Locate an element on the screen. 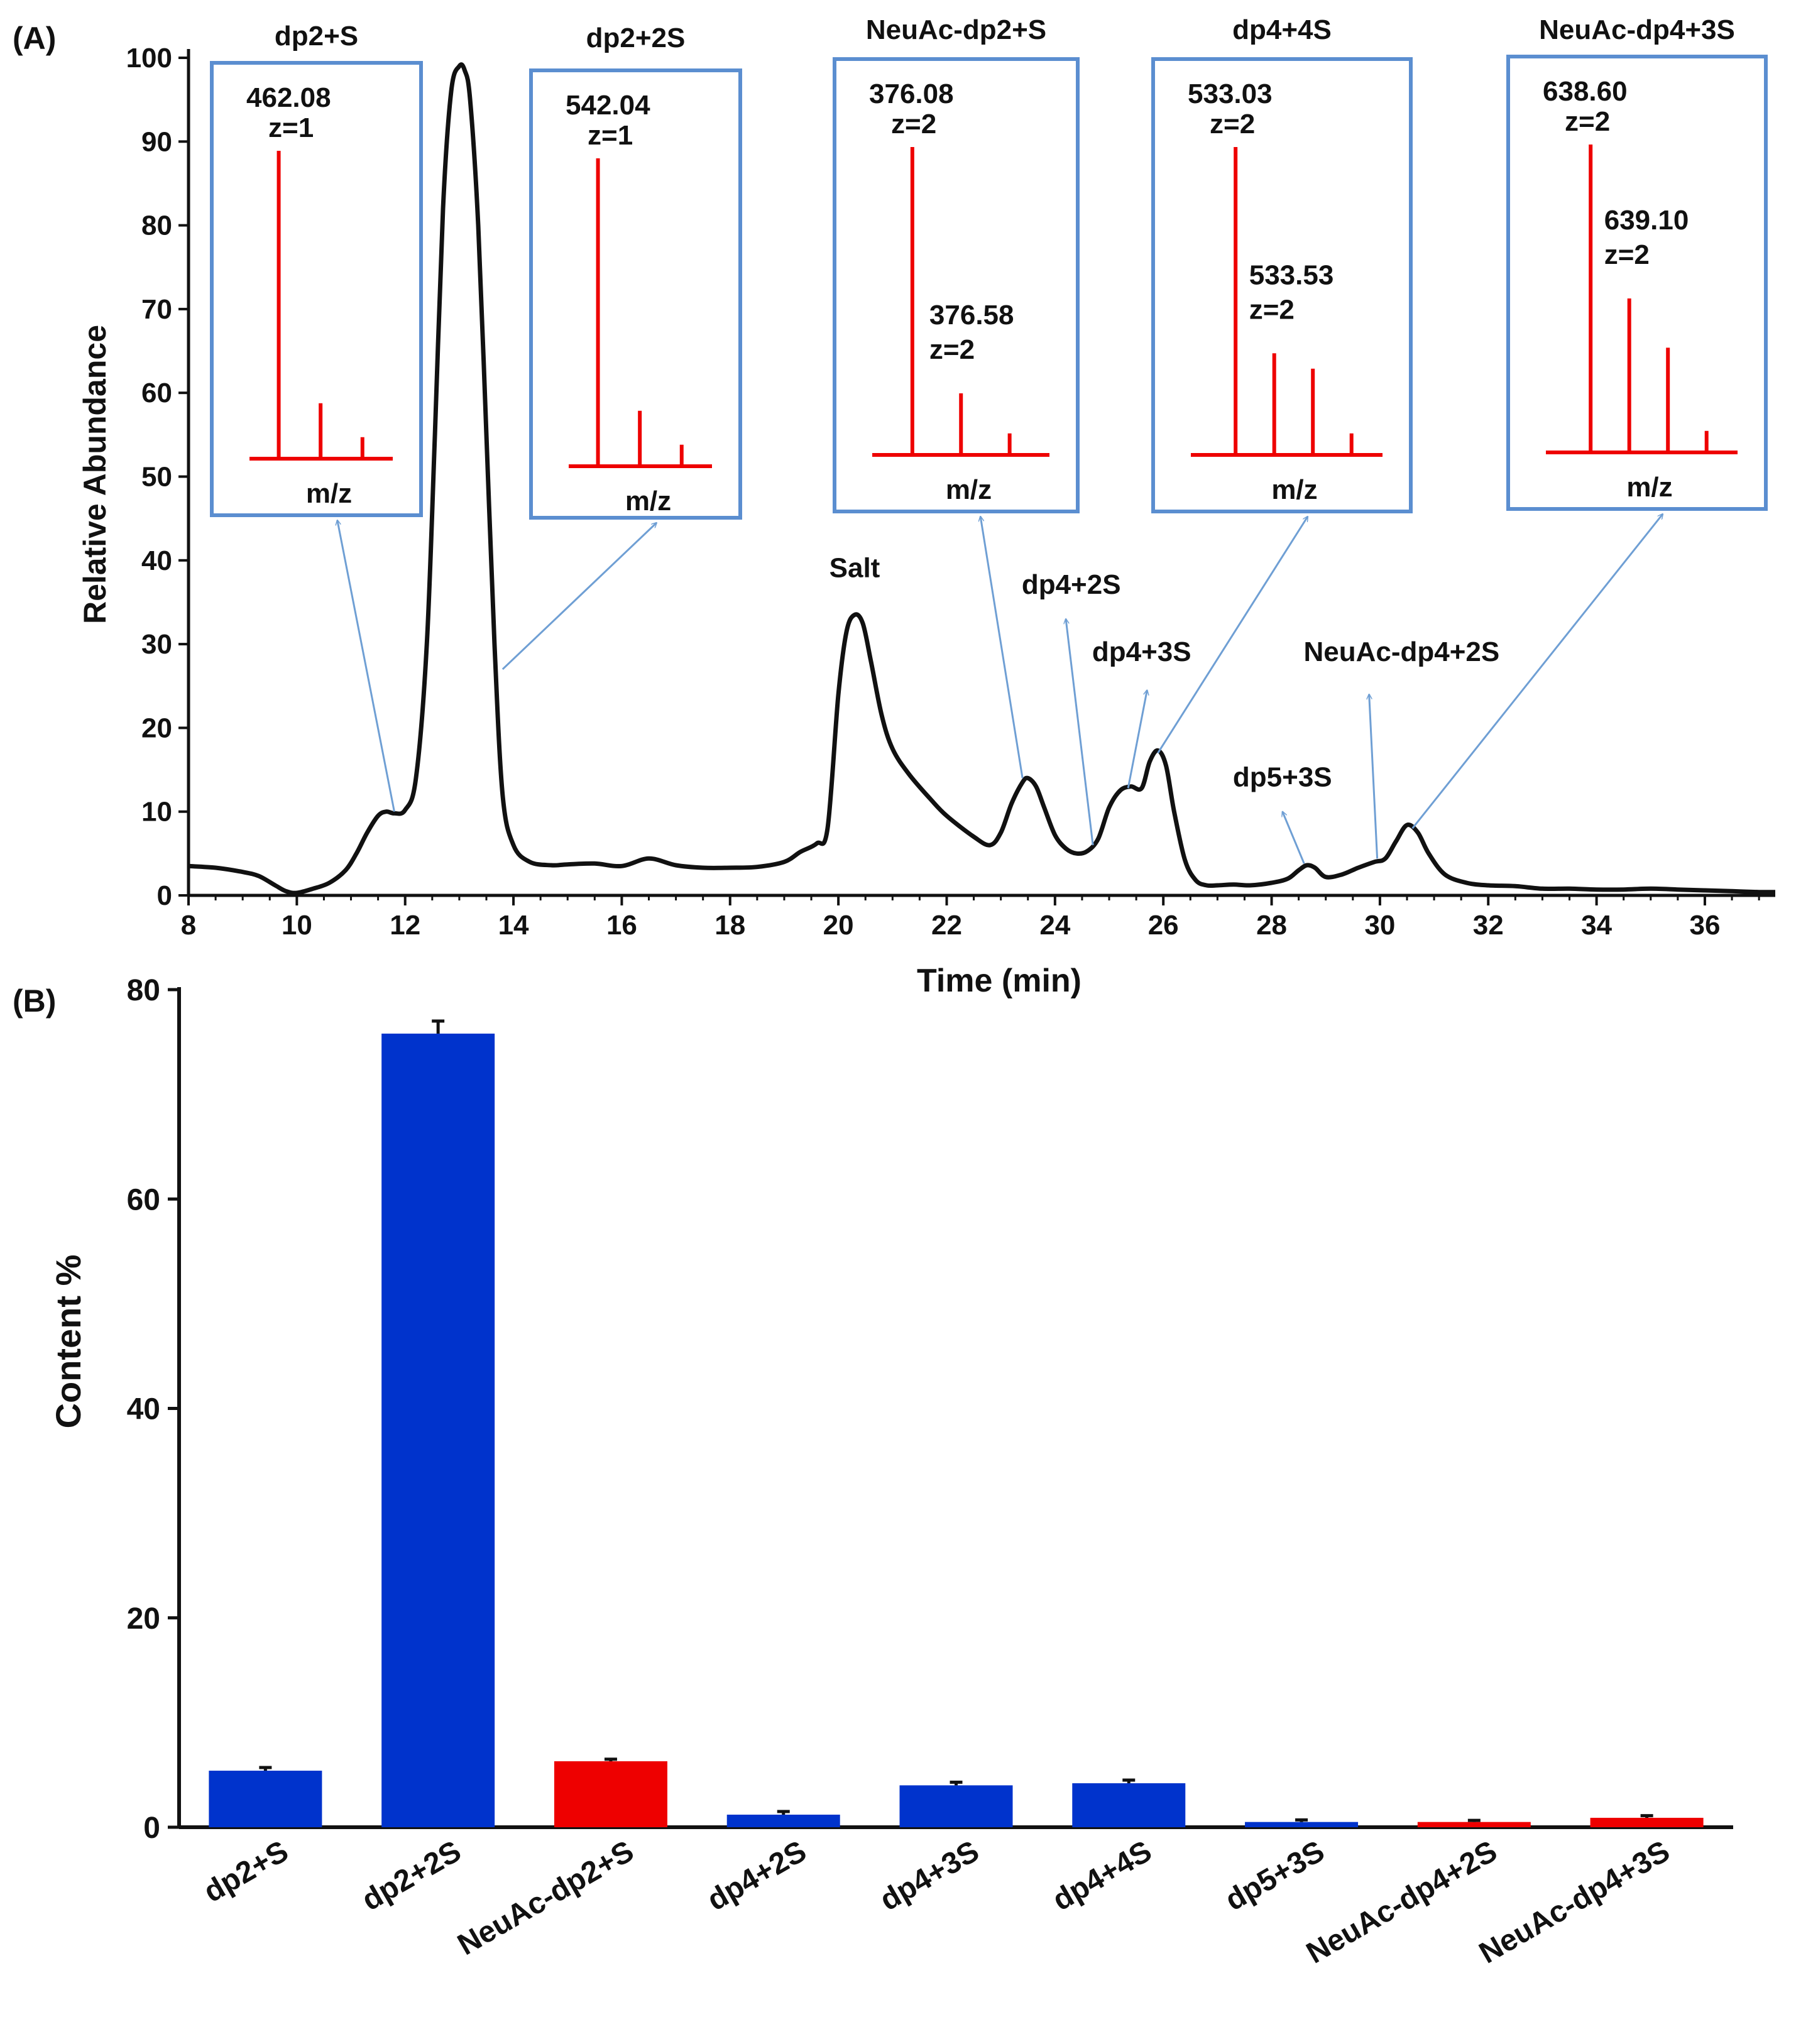 The width and height of the screenshot is (1796, 2044). bar-y-ticks: 0 20 40 60 80 is located at coordinates (153, 1410).